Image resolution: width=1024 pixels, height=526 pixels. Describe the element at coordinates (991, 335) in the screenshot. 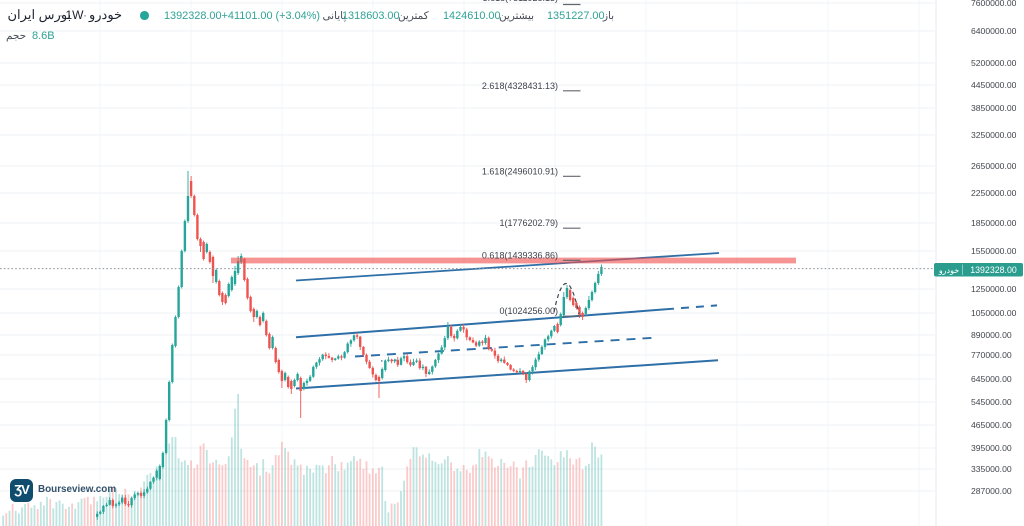

I see `svg-text: 890000.00` at that location.